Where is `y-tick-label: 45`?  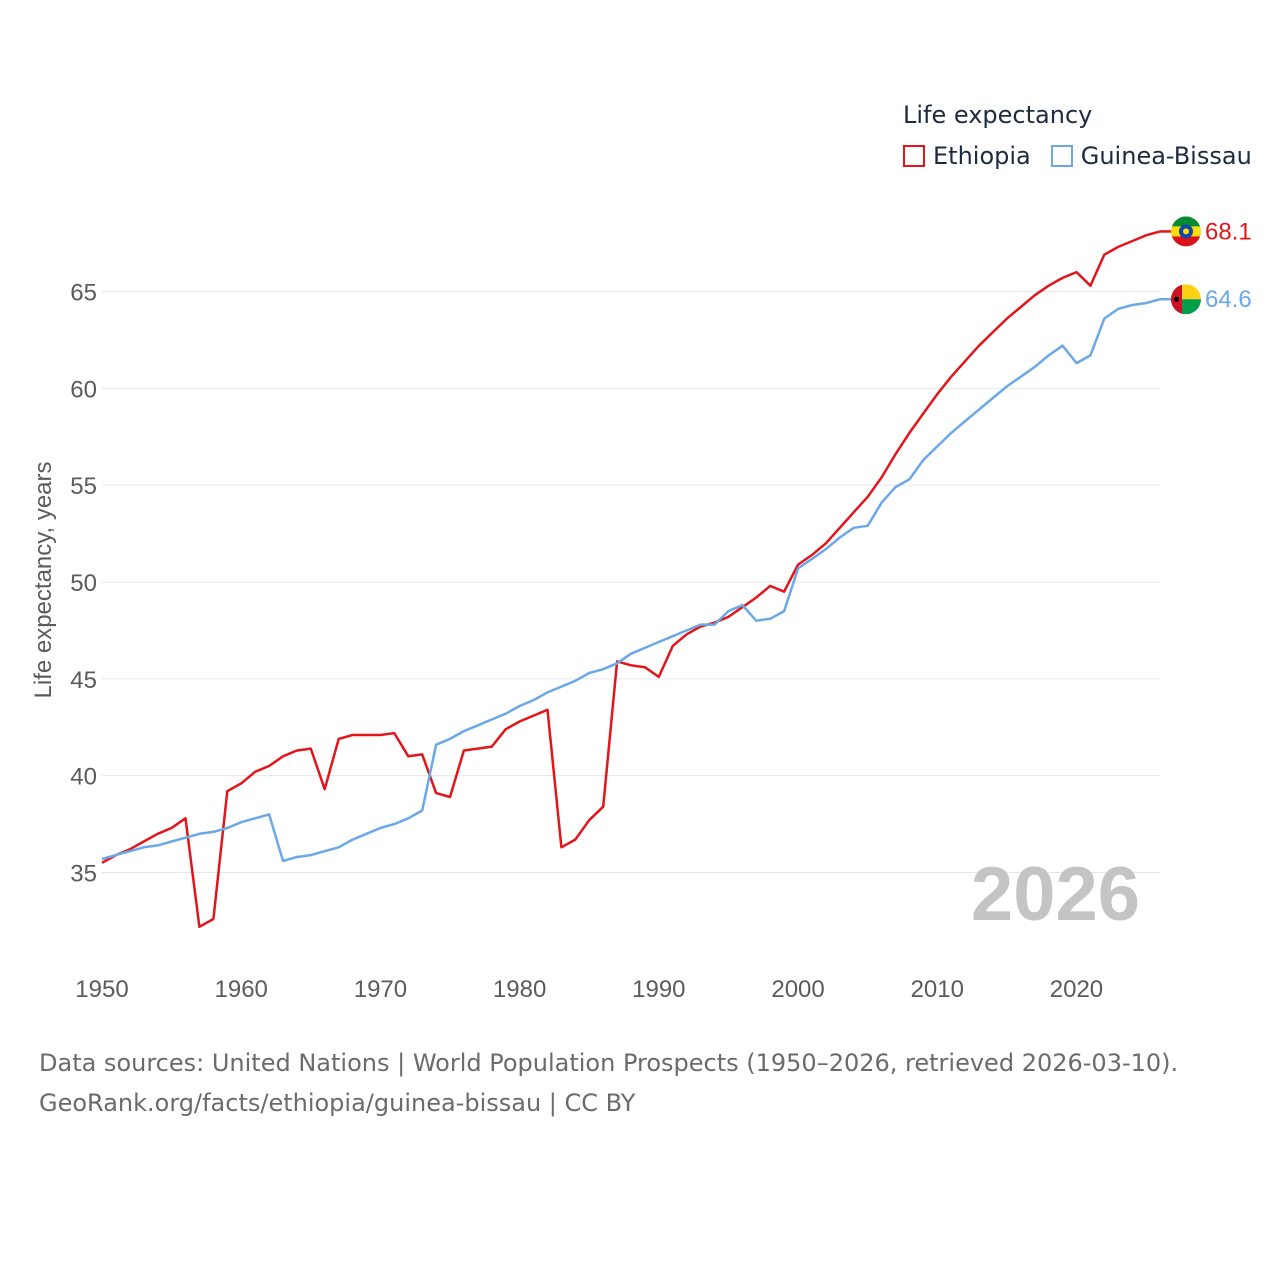
y-tick-label: 45 is located at coordinates (83, 680).